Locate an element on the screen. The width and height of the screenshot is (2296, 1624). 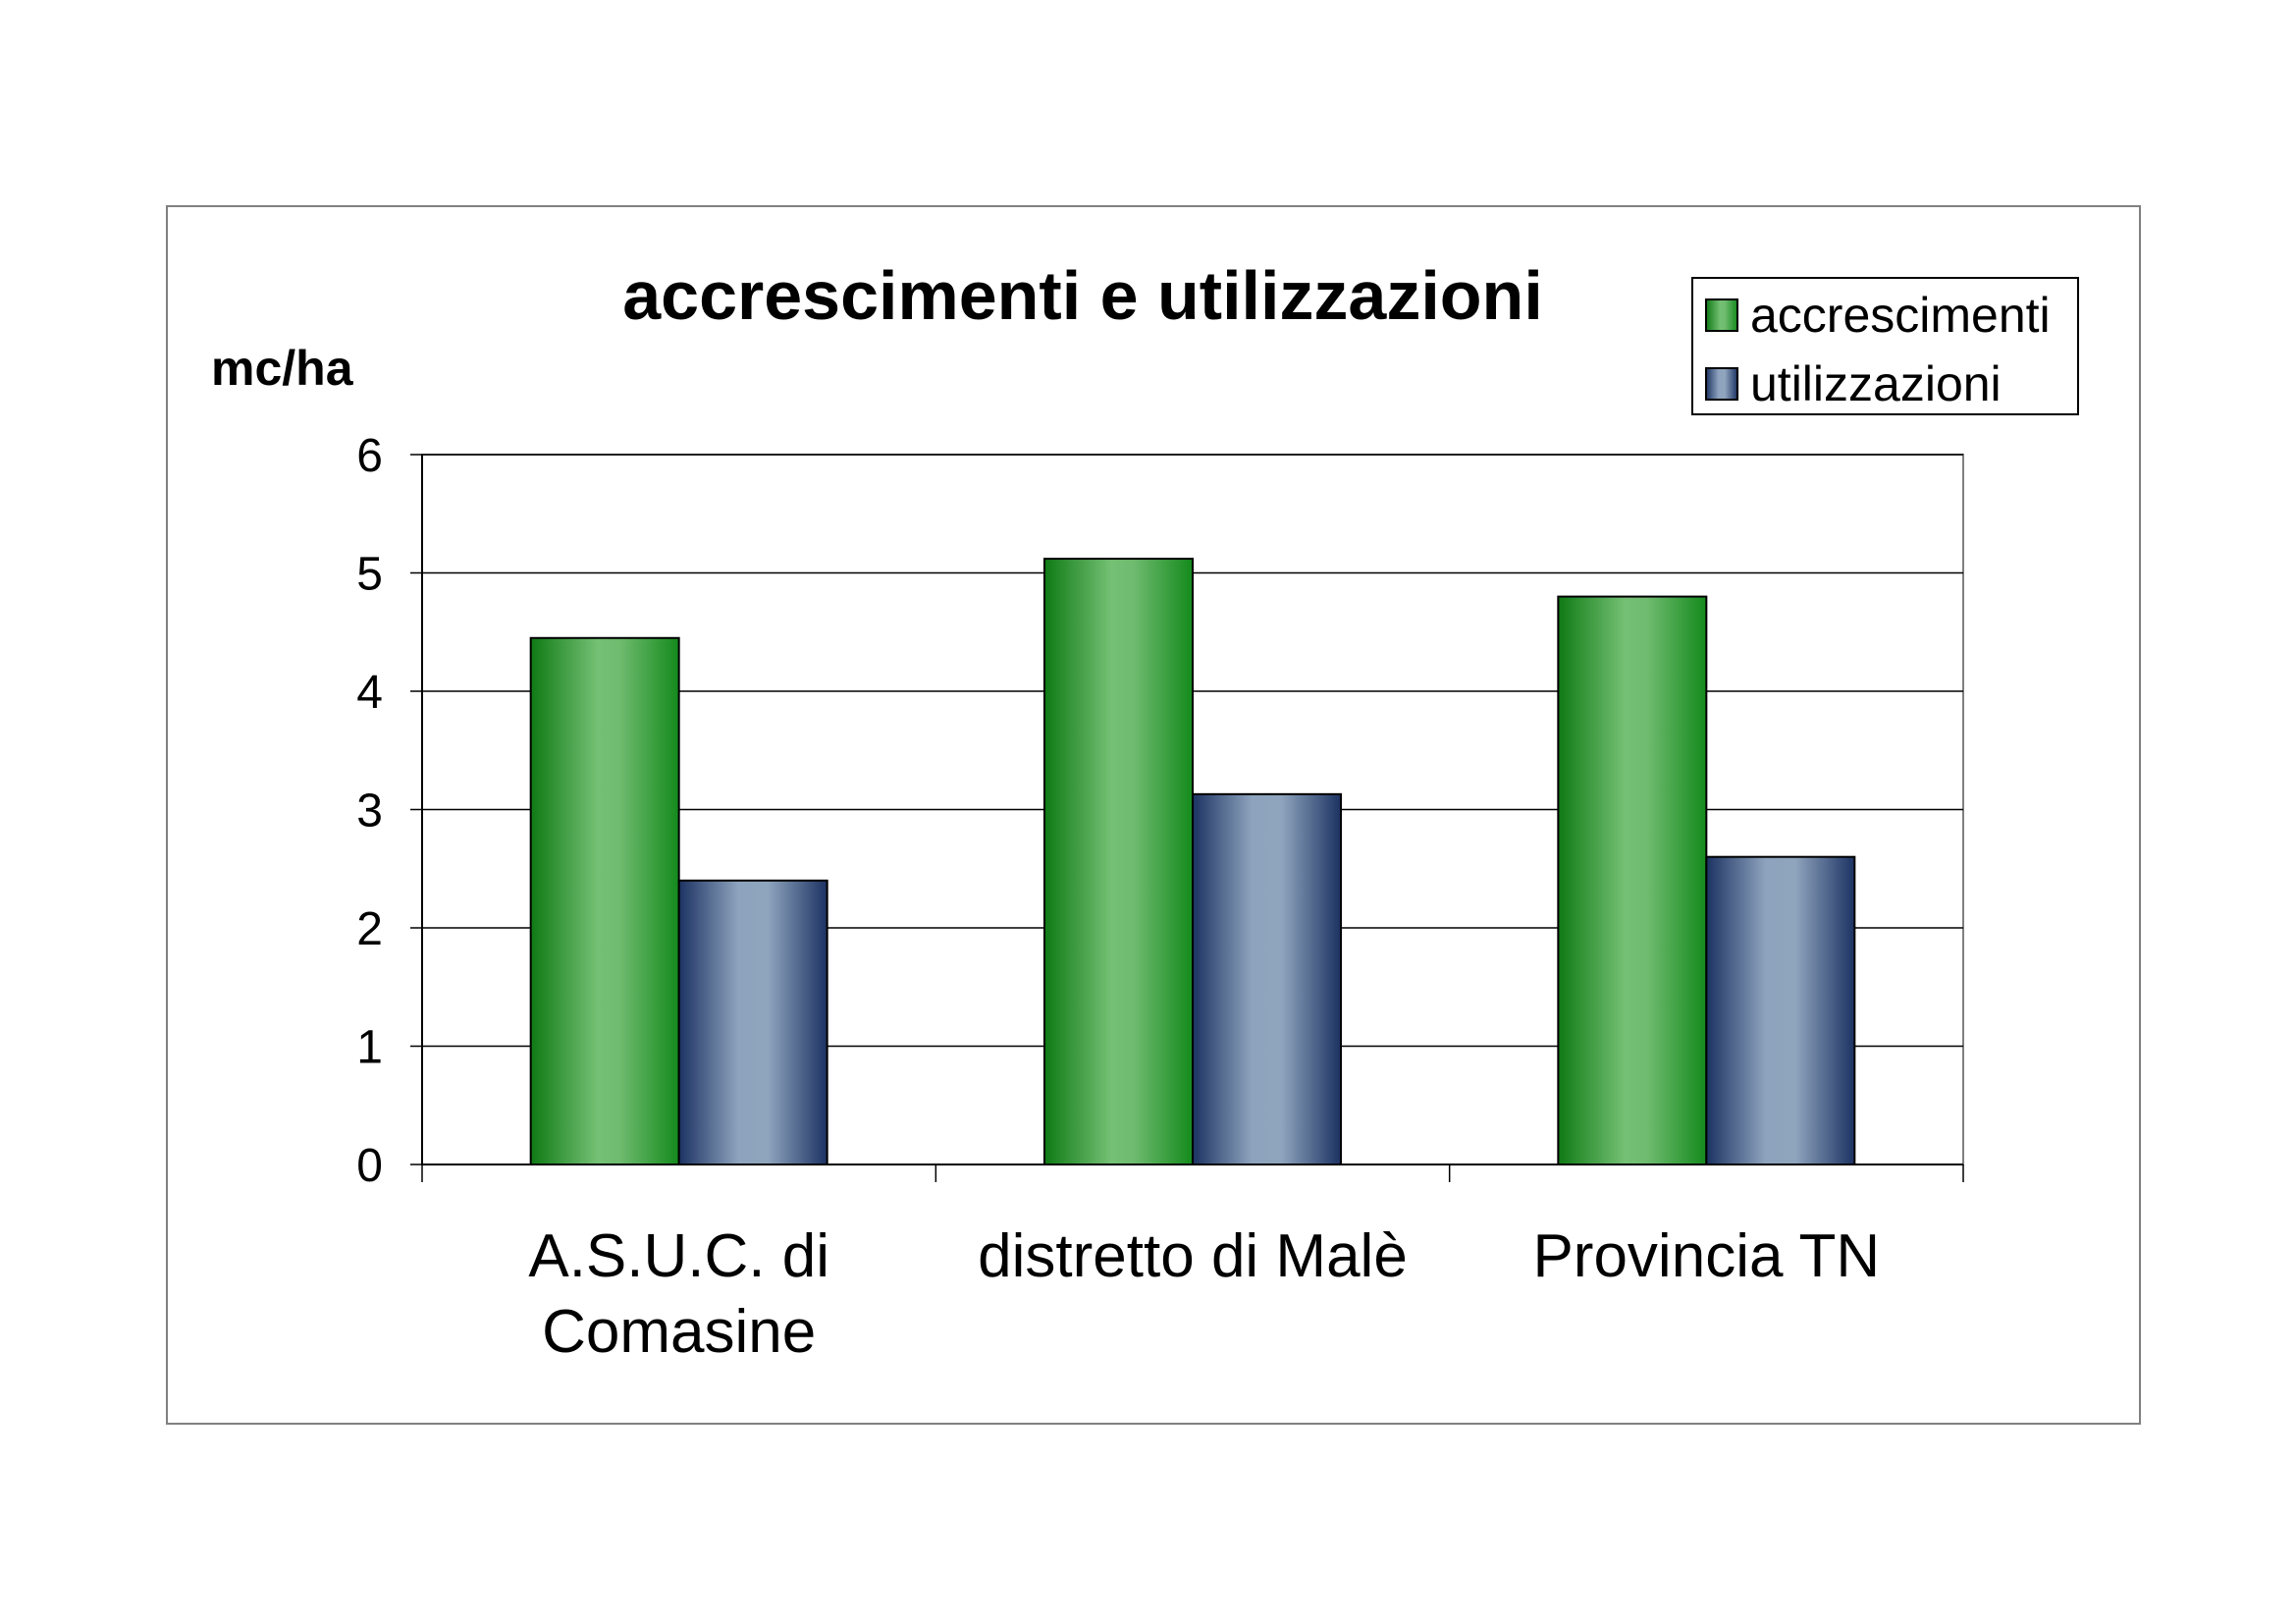
y-tick-label: 5 is located at coordinates (369, 575).